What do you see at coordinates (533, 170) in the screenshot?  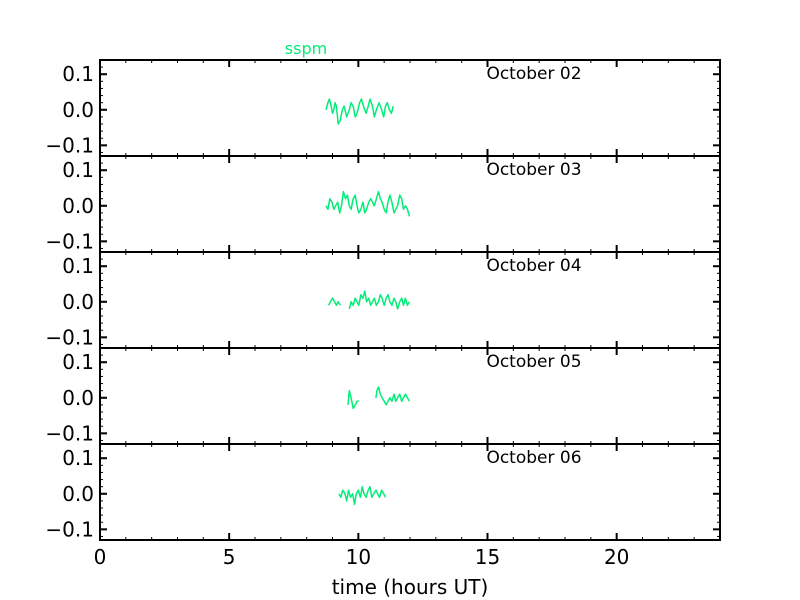 I see `panel-date-label: October 03` at bounding box center [533, 170].